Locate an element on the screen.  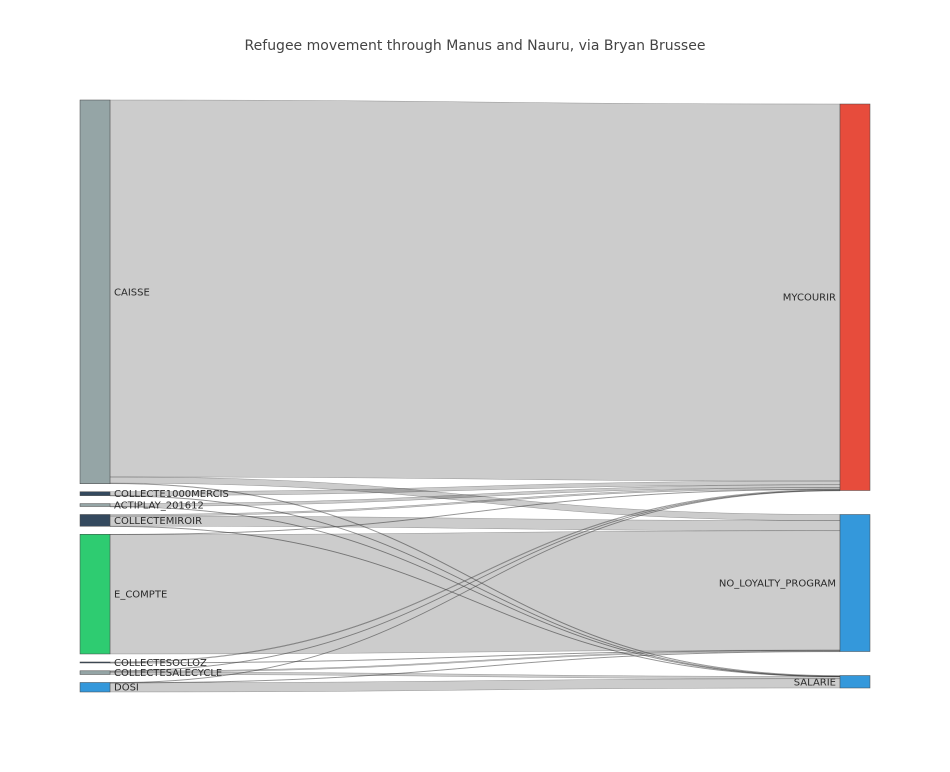
node-caisse is located at coordinates (95, 291).